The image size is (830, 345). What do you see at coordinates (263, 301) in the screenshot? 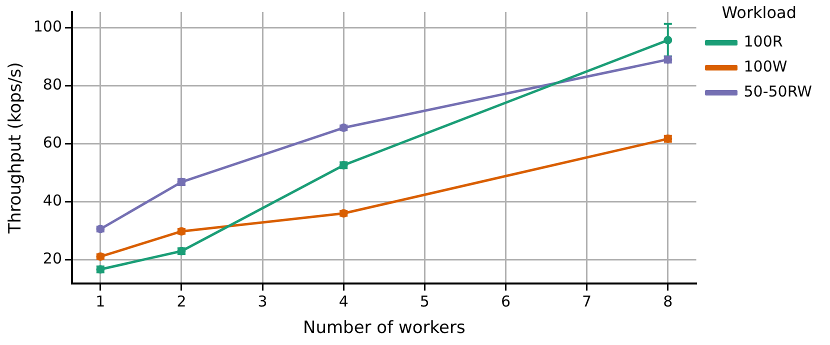
I see `x-tick-label: 3` at bounding box center [263, 301].